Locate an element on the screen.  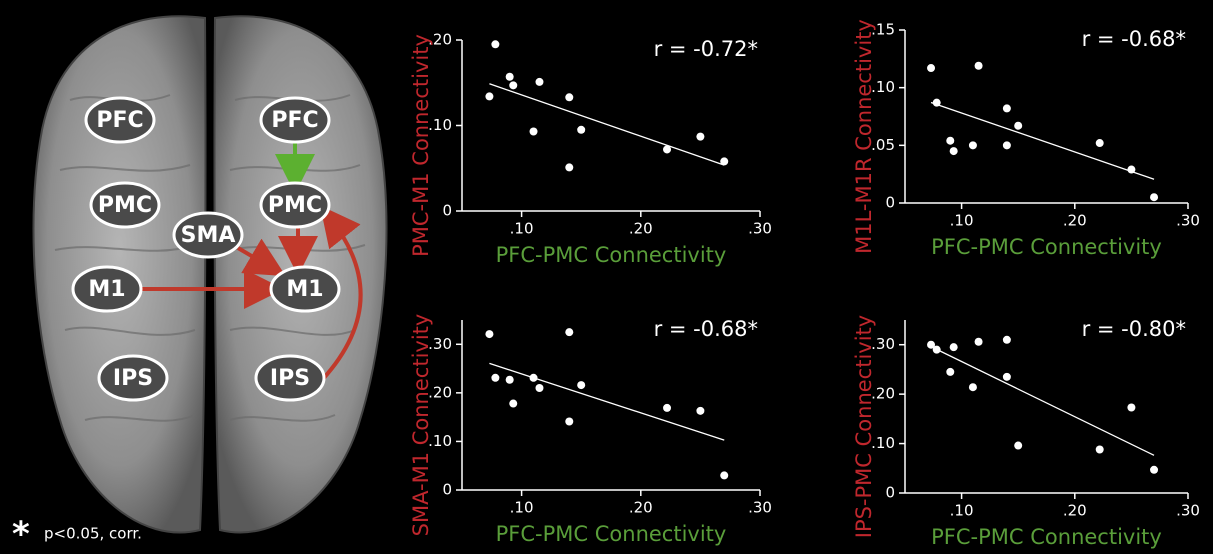
node-label: PFC is located at coordinates (294, 120).